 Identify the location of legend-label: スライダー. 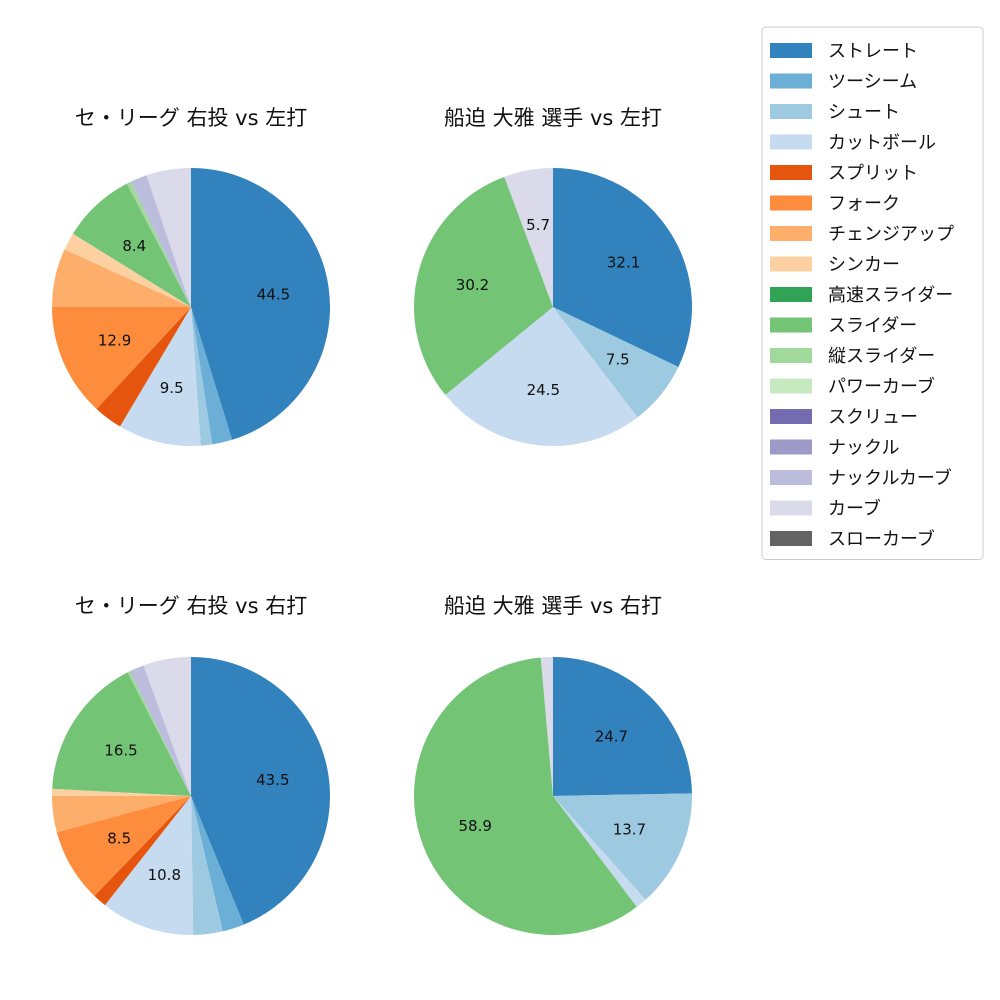
(872, 326).